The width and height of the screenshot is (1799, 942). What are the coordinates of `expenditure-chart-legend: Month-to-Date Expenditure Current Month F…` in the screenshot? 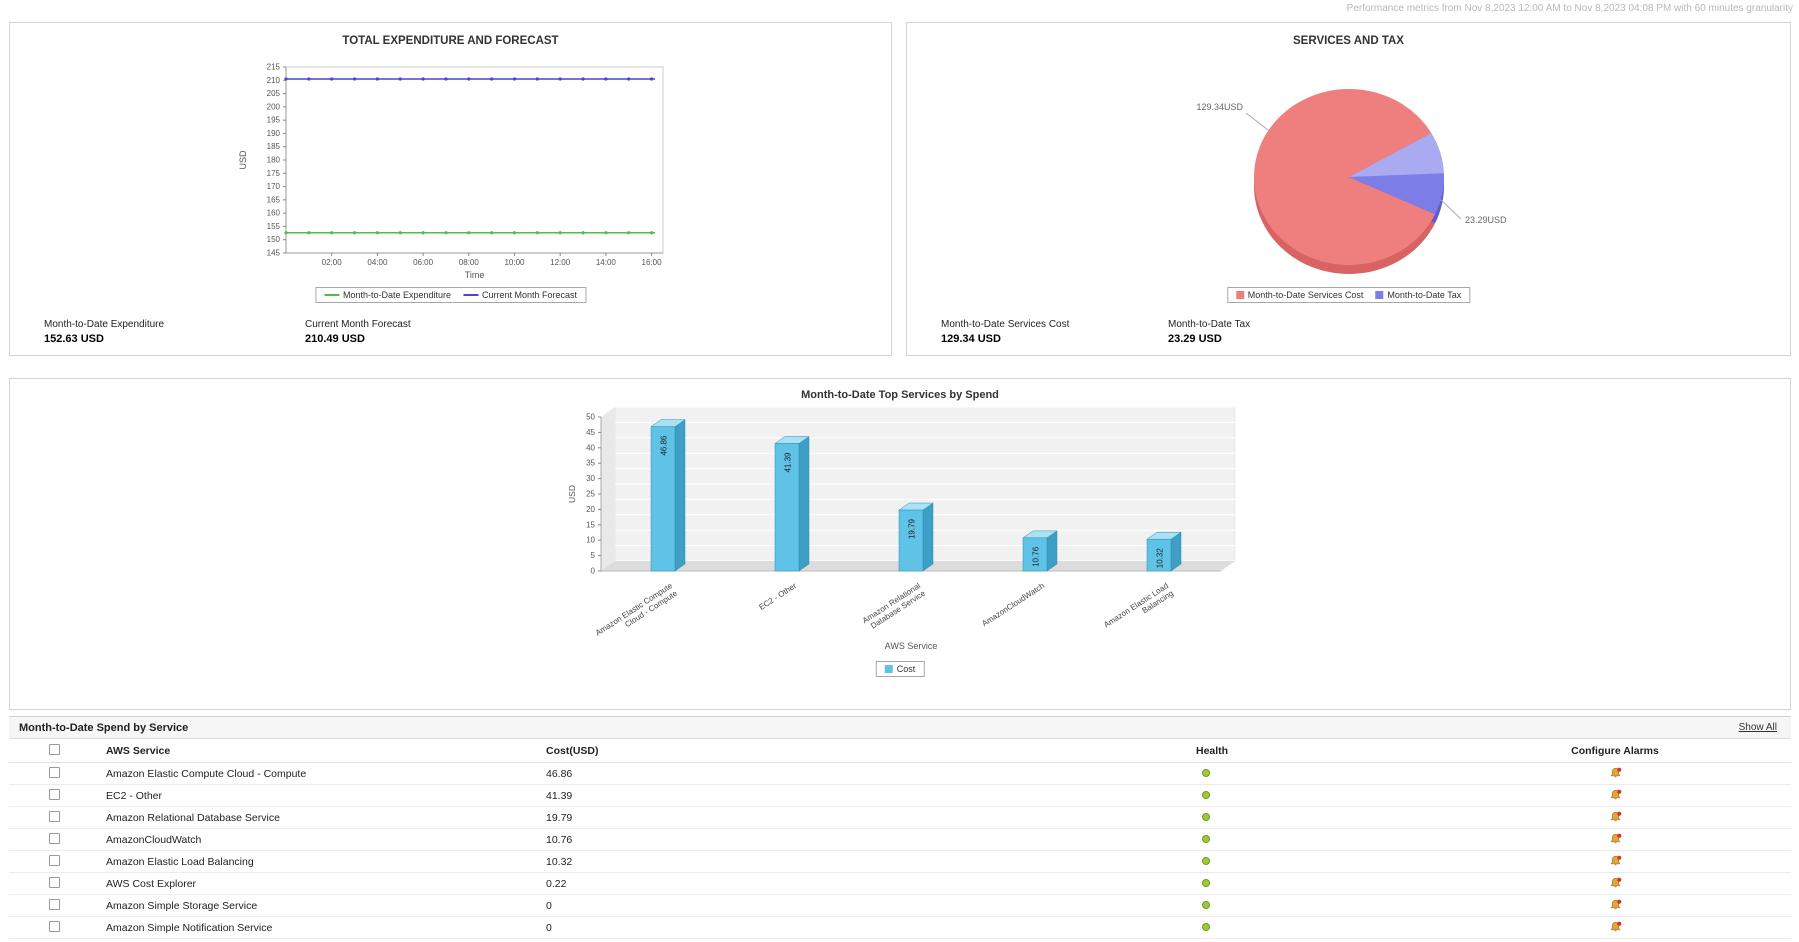 It's located at (450, 295).